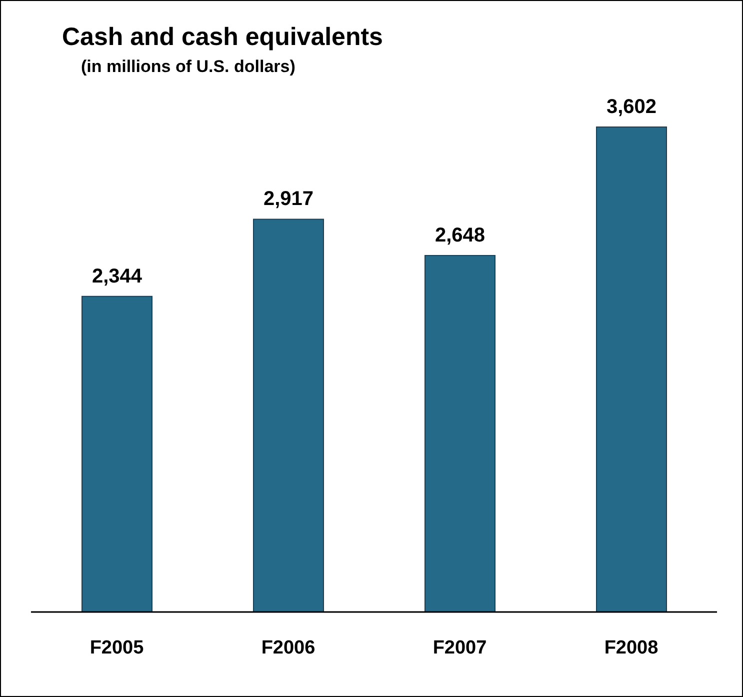  What do you see at coordinates (117, 647) in the screenshot?
I see `x-tick-label: F2005` at bounding box center [117, 647].